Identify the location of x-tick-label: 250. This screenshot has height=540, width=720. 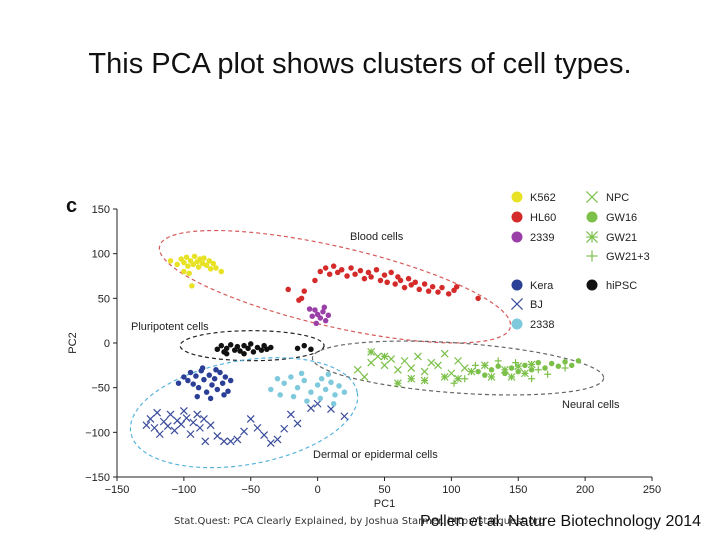
(652, 490).